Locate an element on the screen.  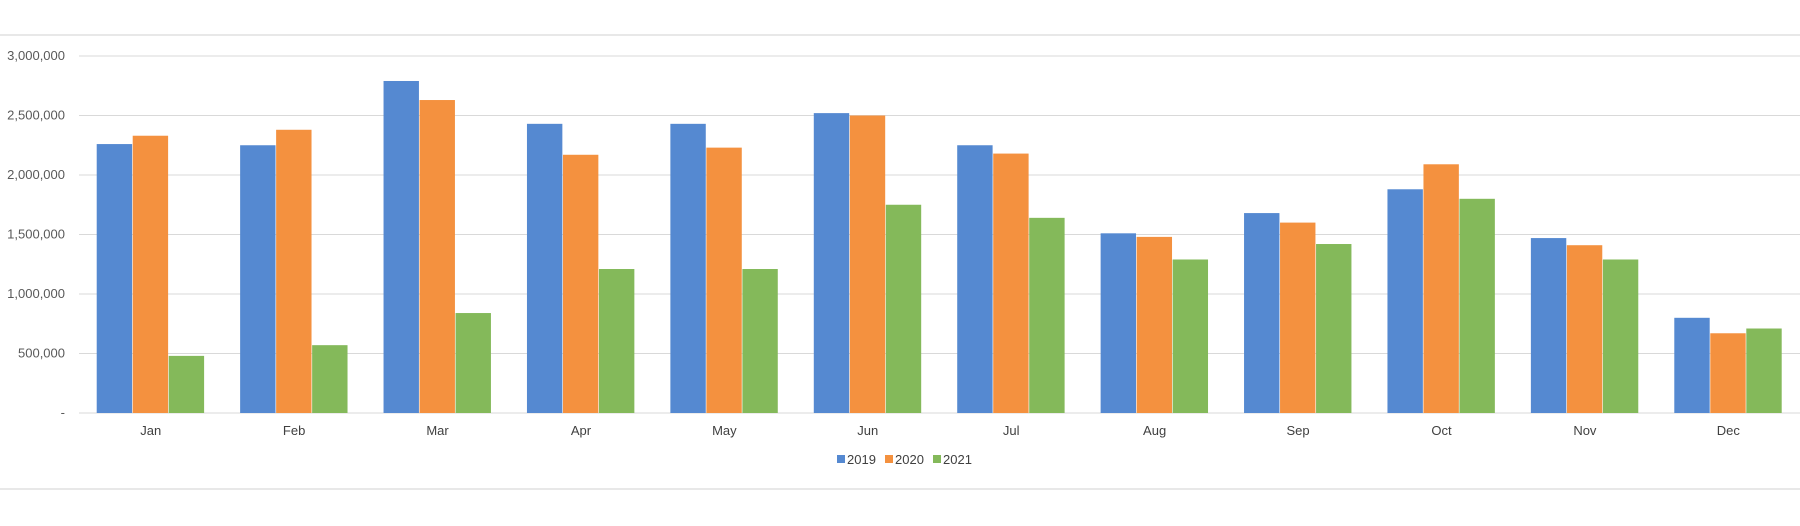
bar-2019-mar is located at coordinates (401, 247).